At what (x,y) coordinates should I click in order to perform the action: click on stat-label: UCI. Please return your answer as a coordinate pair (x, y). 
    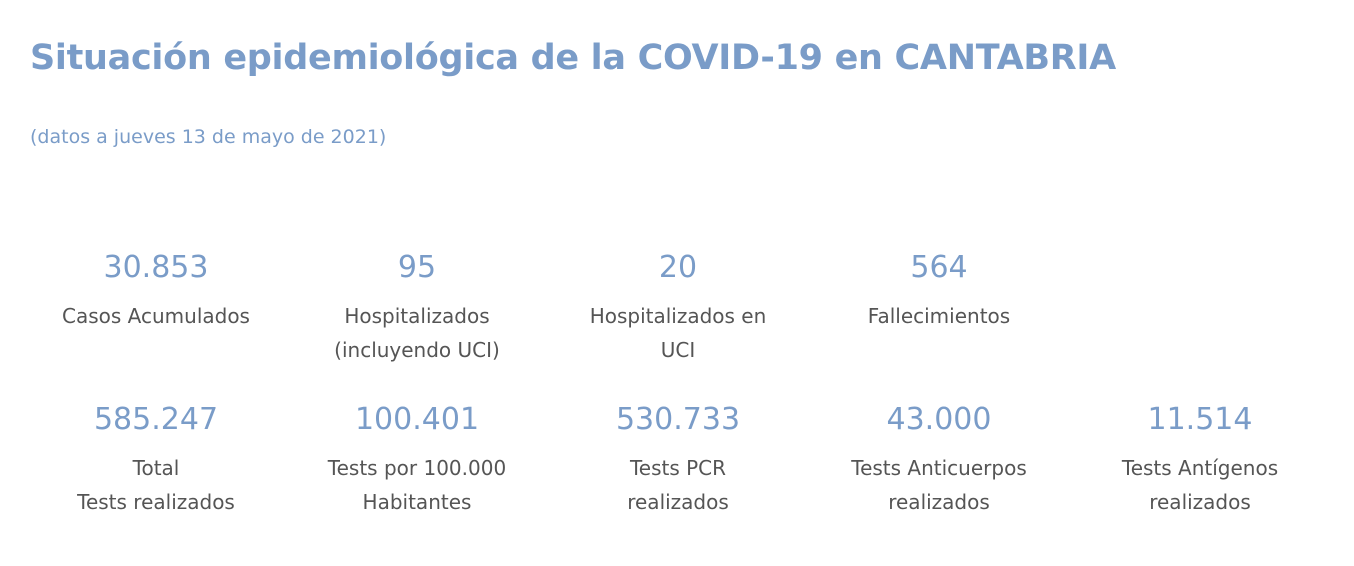
    Looking at the image, I should click on (678, 350).